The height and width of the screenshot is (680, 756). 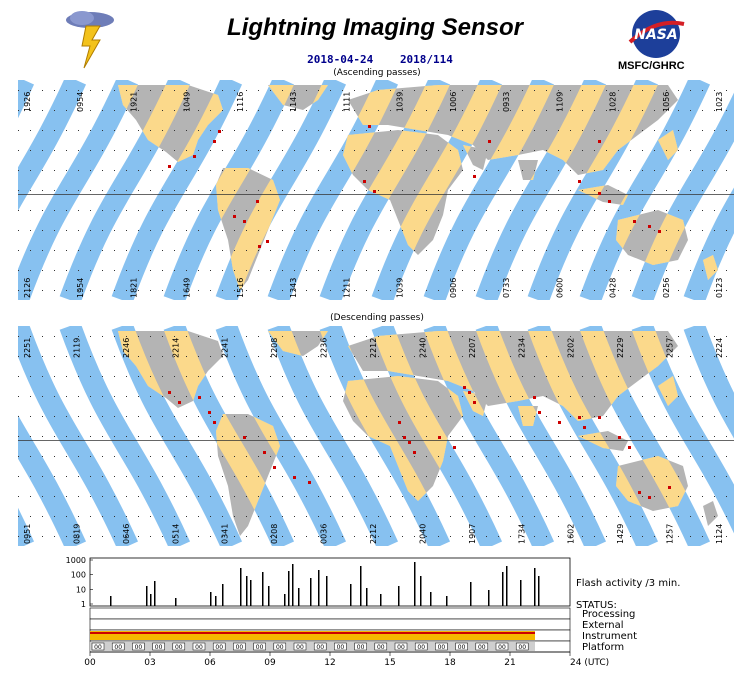 What do you see at coordinates (293, 288) in the screenshot?
I see `pass-time-bottom: 1343` at bounding box center [293, 288].